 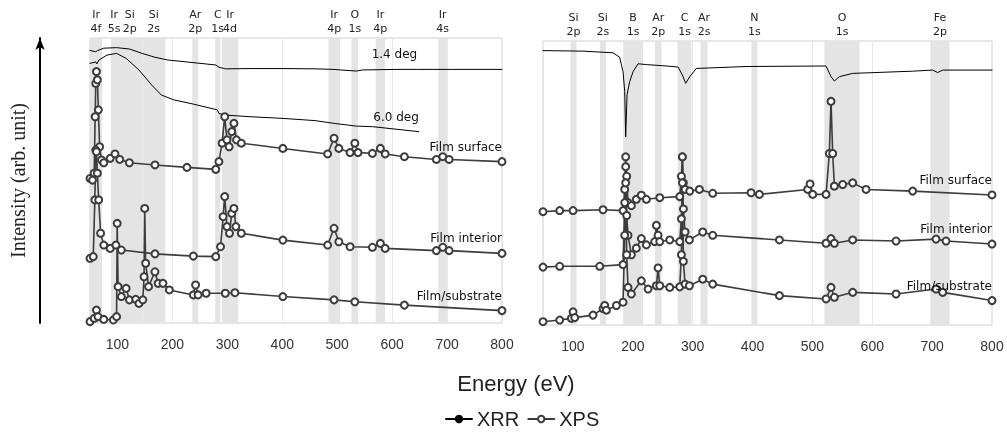 I want to click on band-label: B 1s, so click(x=633, y=24).